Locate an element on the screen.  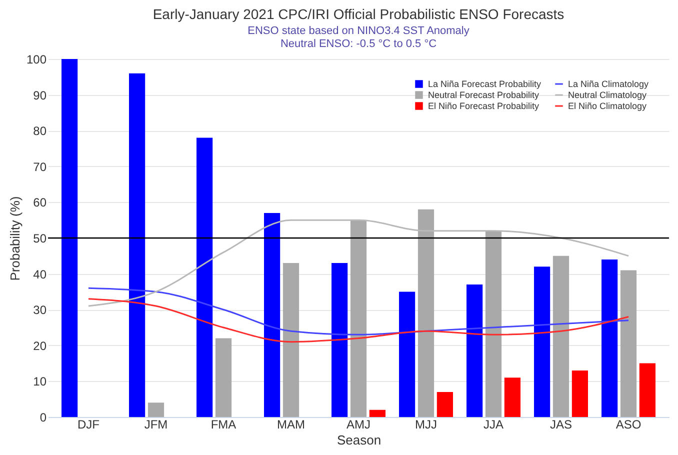
chart-title: Early-January 2021 CPC/IRI Official Probabilistic ENSO Forecasts is located at coordinates (358, 14).